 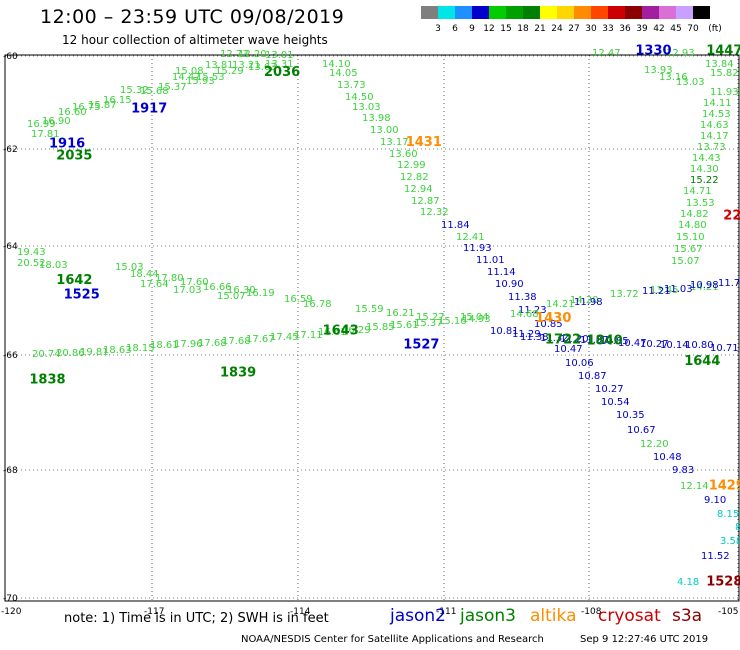 What do you see at coordinates (716, 114) in the screenshot?
I see `wave-height-value: 14.53` at bounding box center [716, 114].